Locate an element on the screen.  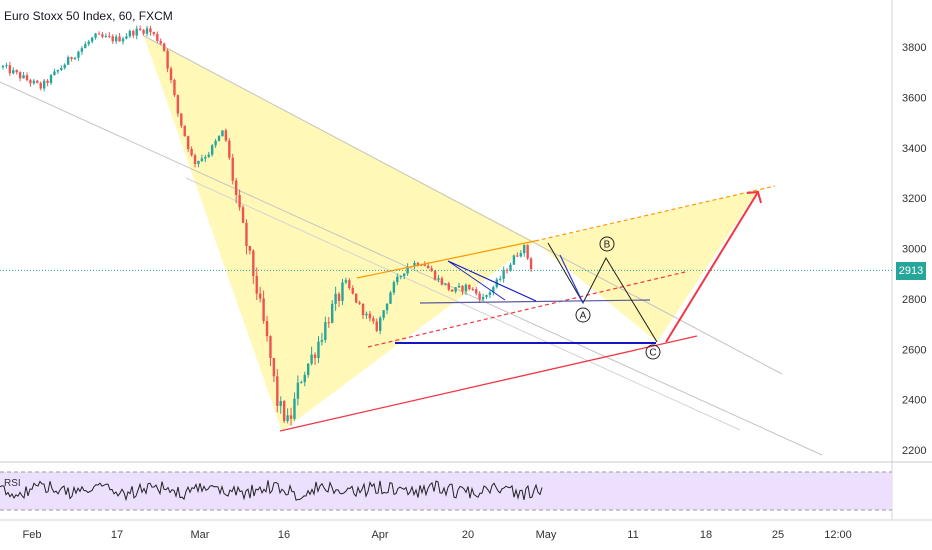
x-tick-label: 16 is located at coordinates (284, 535).